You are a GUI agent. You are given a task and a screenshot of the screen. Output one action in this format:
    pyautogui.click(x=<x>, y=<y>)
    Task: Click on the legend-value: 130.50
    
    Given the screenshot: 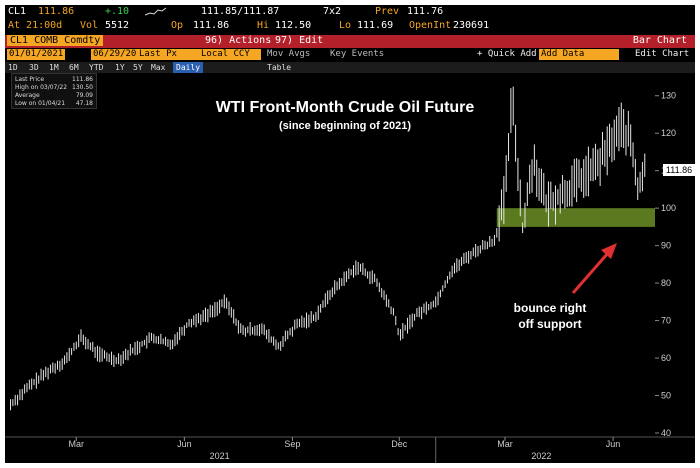 What is the action you would take?
    pyautogui.click(x=82, y=87)
    